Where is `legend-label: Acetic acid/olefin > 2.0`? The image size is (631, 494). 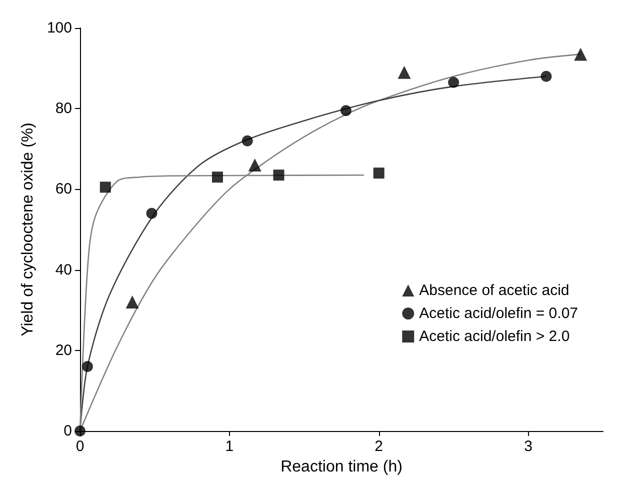
legend-label: Acetic acid/olefin > 2.0 is located at coordinates (494, 336).